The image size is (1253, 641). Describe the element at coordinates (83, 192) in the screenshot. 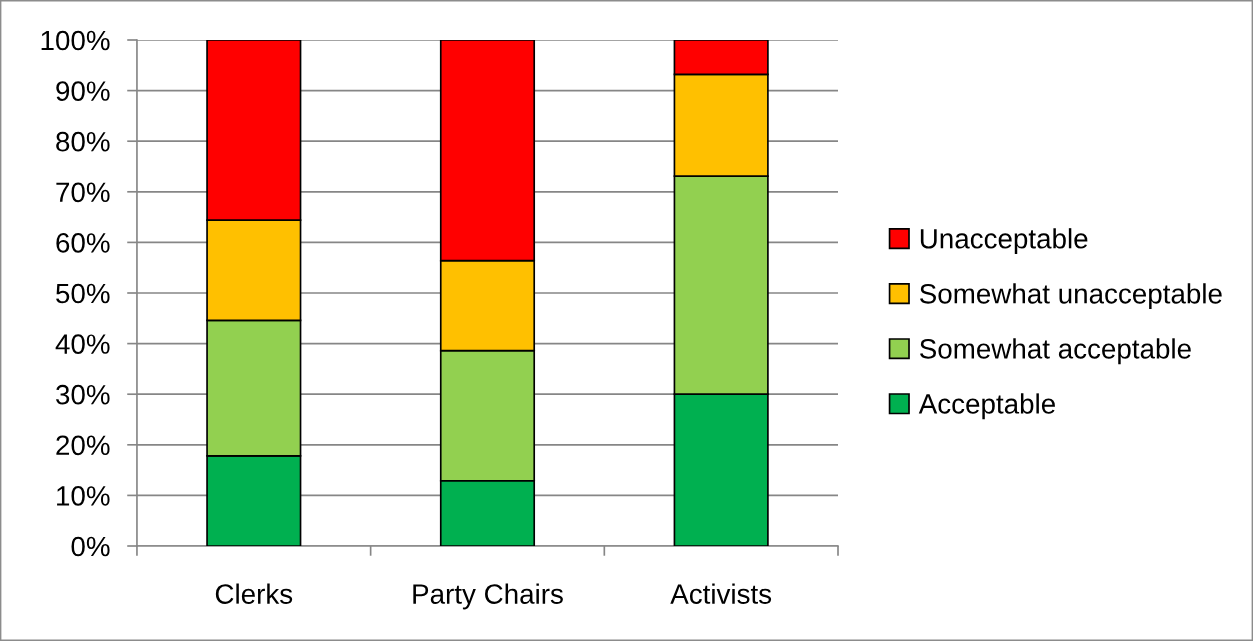

I see `y-tick-label: 70%` at that location.